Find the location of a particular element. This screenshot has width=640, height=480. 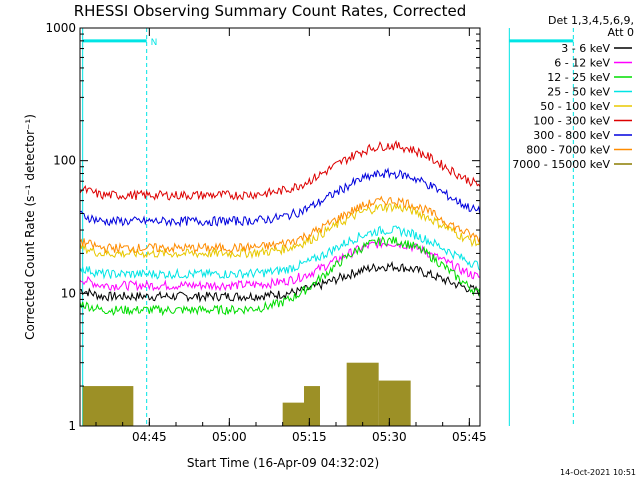

interval-label-0: N is located at coordinates (154, 43).